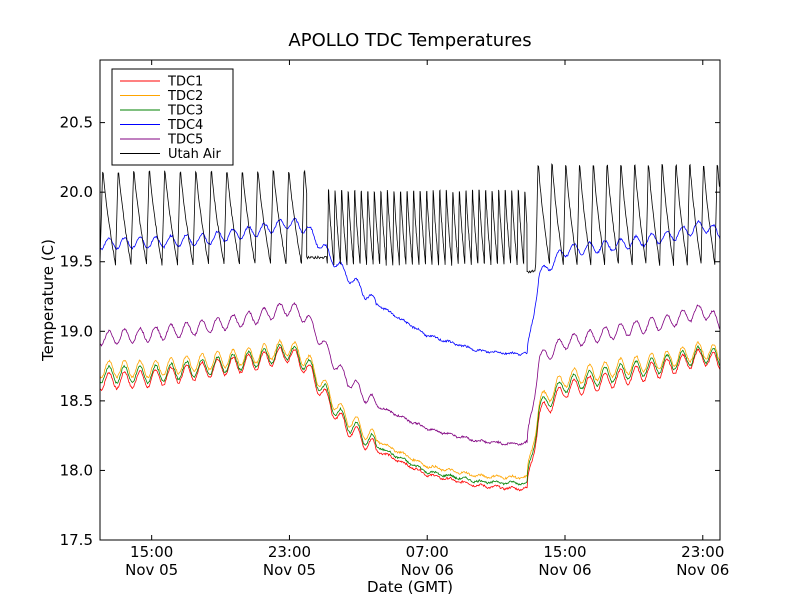 The image size is (800, 604). What do you see at coordinates (185, 125) in the screenshot?
I see `legend-label: TDC4` at bounding box center [185, 125].